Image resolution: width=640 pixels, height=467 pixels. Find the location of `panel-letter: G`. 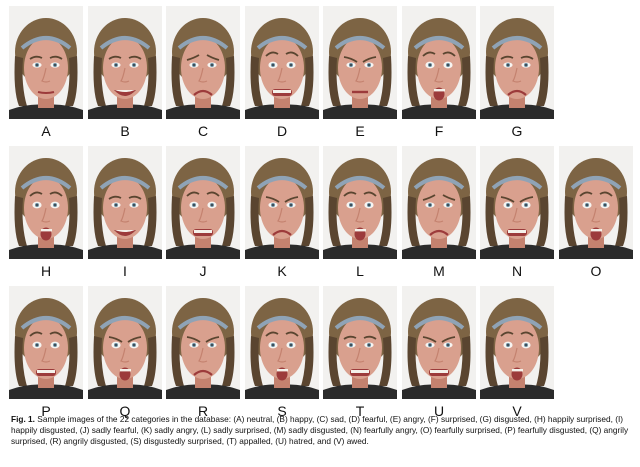

panel-letter: G is located at coordinates (517, 131).